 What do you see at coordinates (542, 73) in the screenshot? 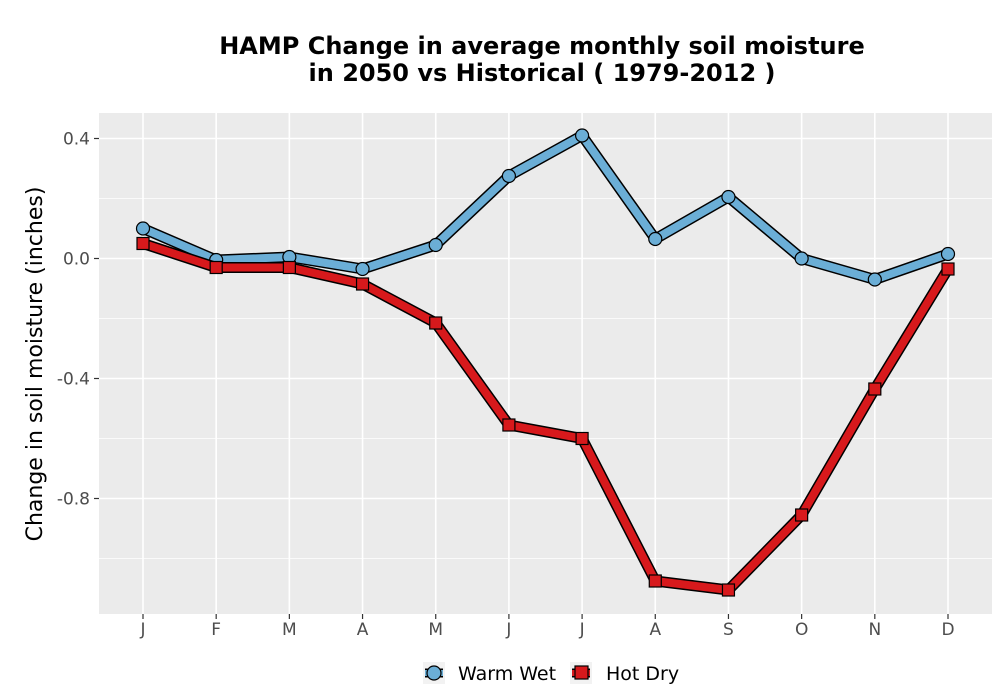
I see `chart-title-line-2: in 2050 vs Historical ( 1979-2012 )` at bounding box center [542, 73].